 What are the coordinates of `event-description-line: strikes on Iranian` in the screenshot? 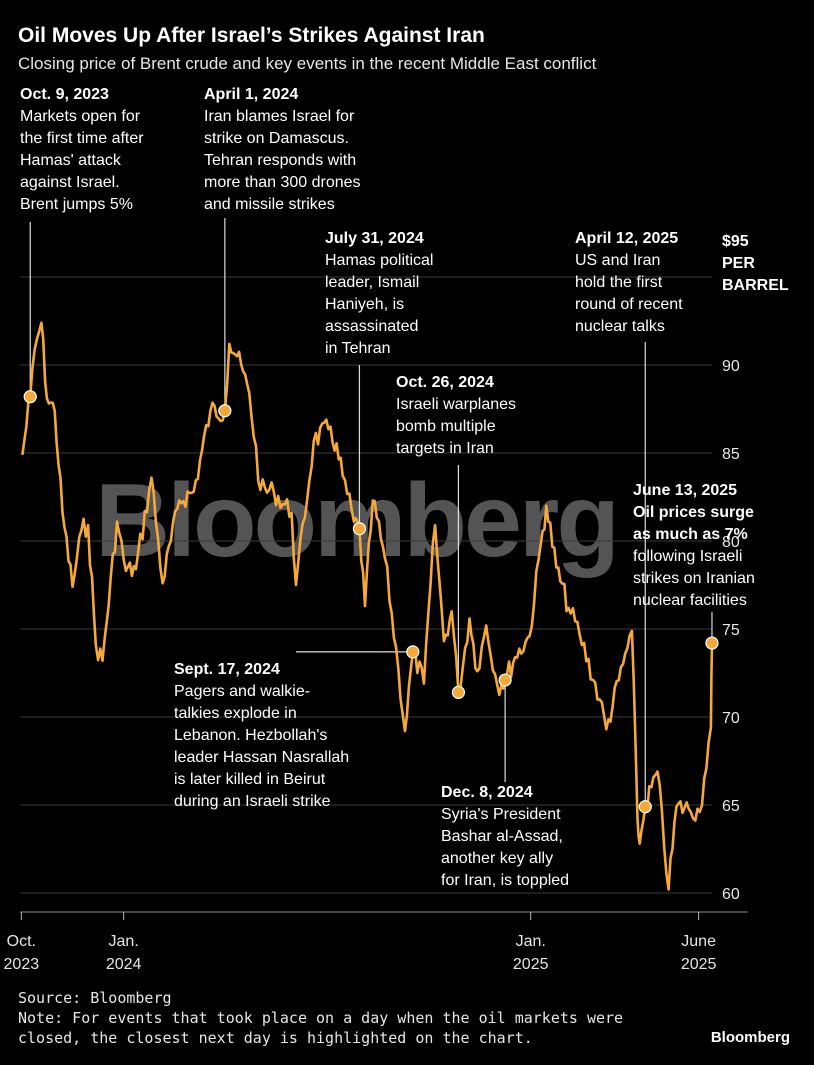 It's located at (694, 578).